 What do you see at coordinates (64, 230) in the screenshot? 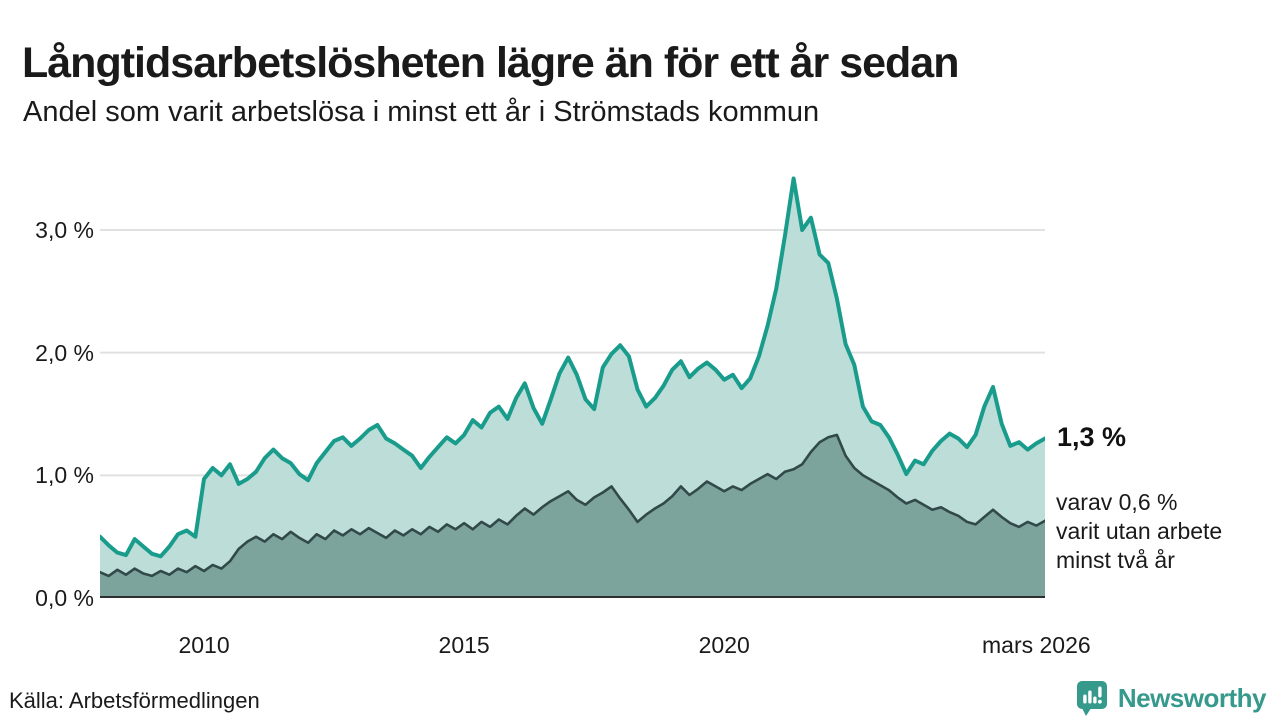
I see `y-axis-tick-label: 3,0 %` at bounding box center [64, 230].